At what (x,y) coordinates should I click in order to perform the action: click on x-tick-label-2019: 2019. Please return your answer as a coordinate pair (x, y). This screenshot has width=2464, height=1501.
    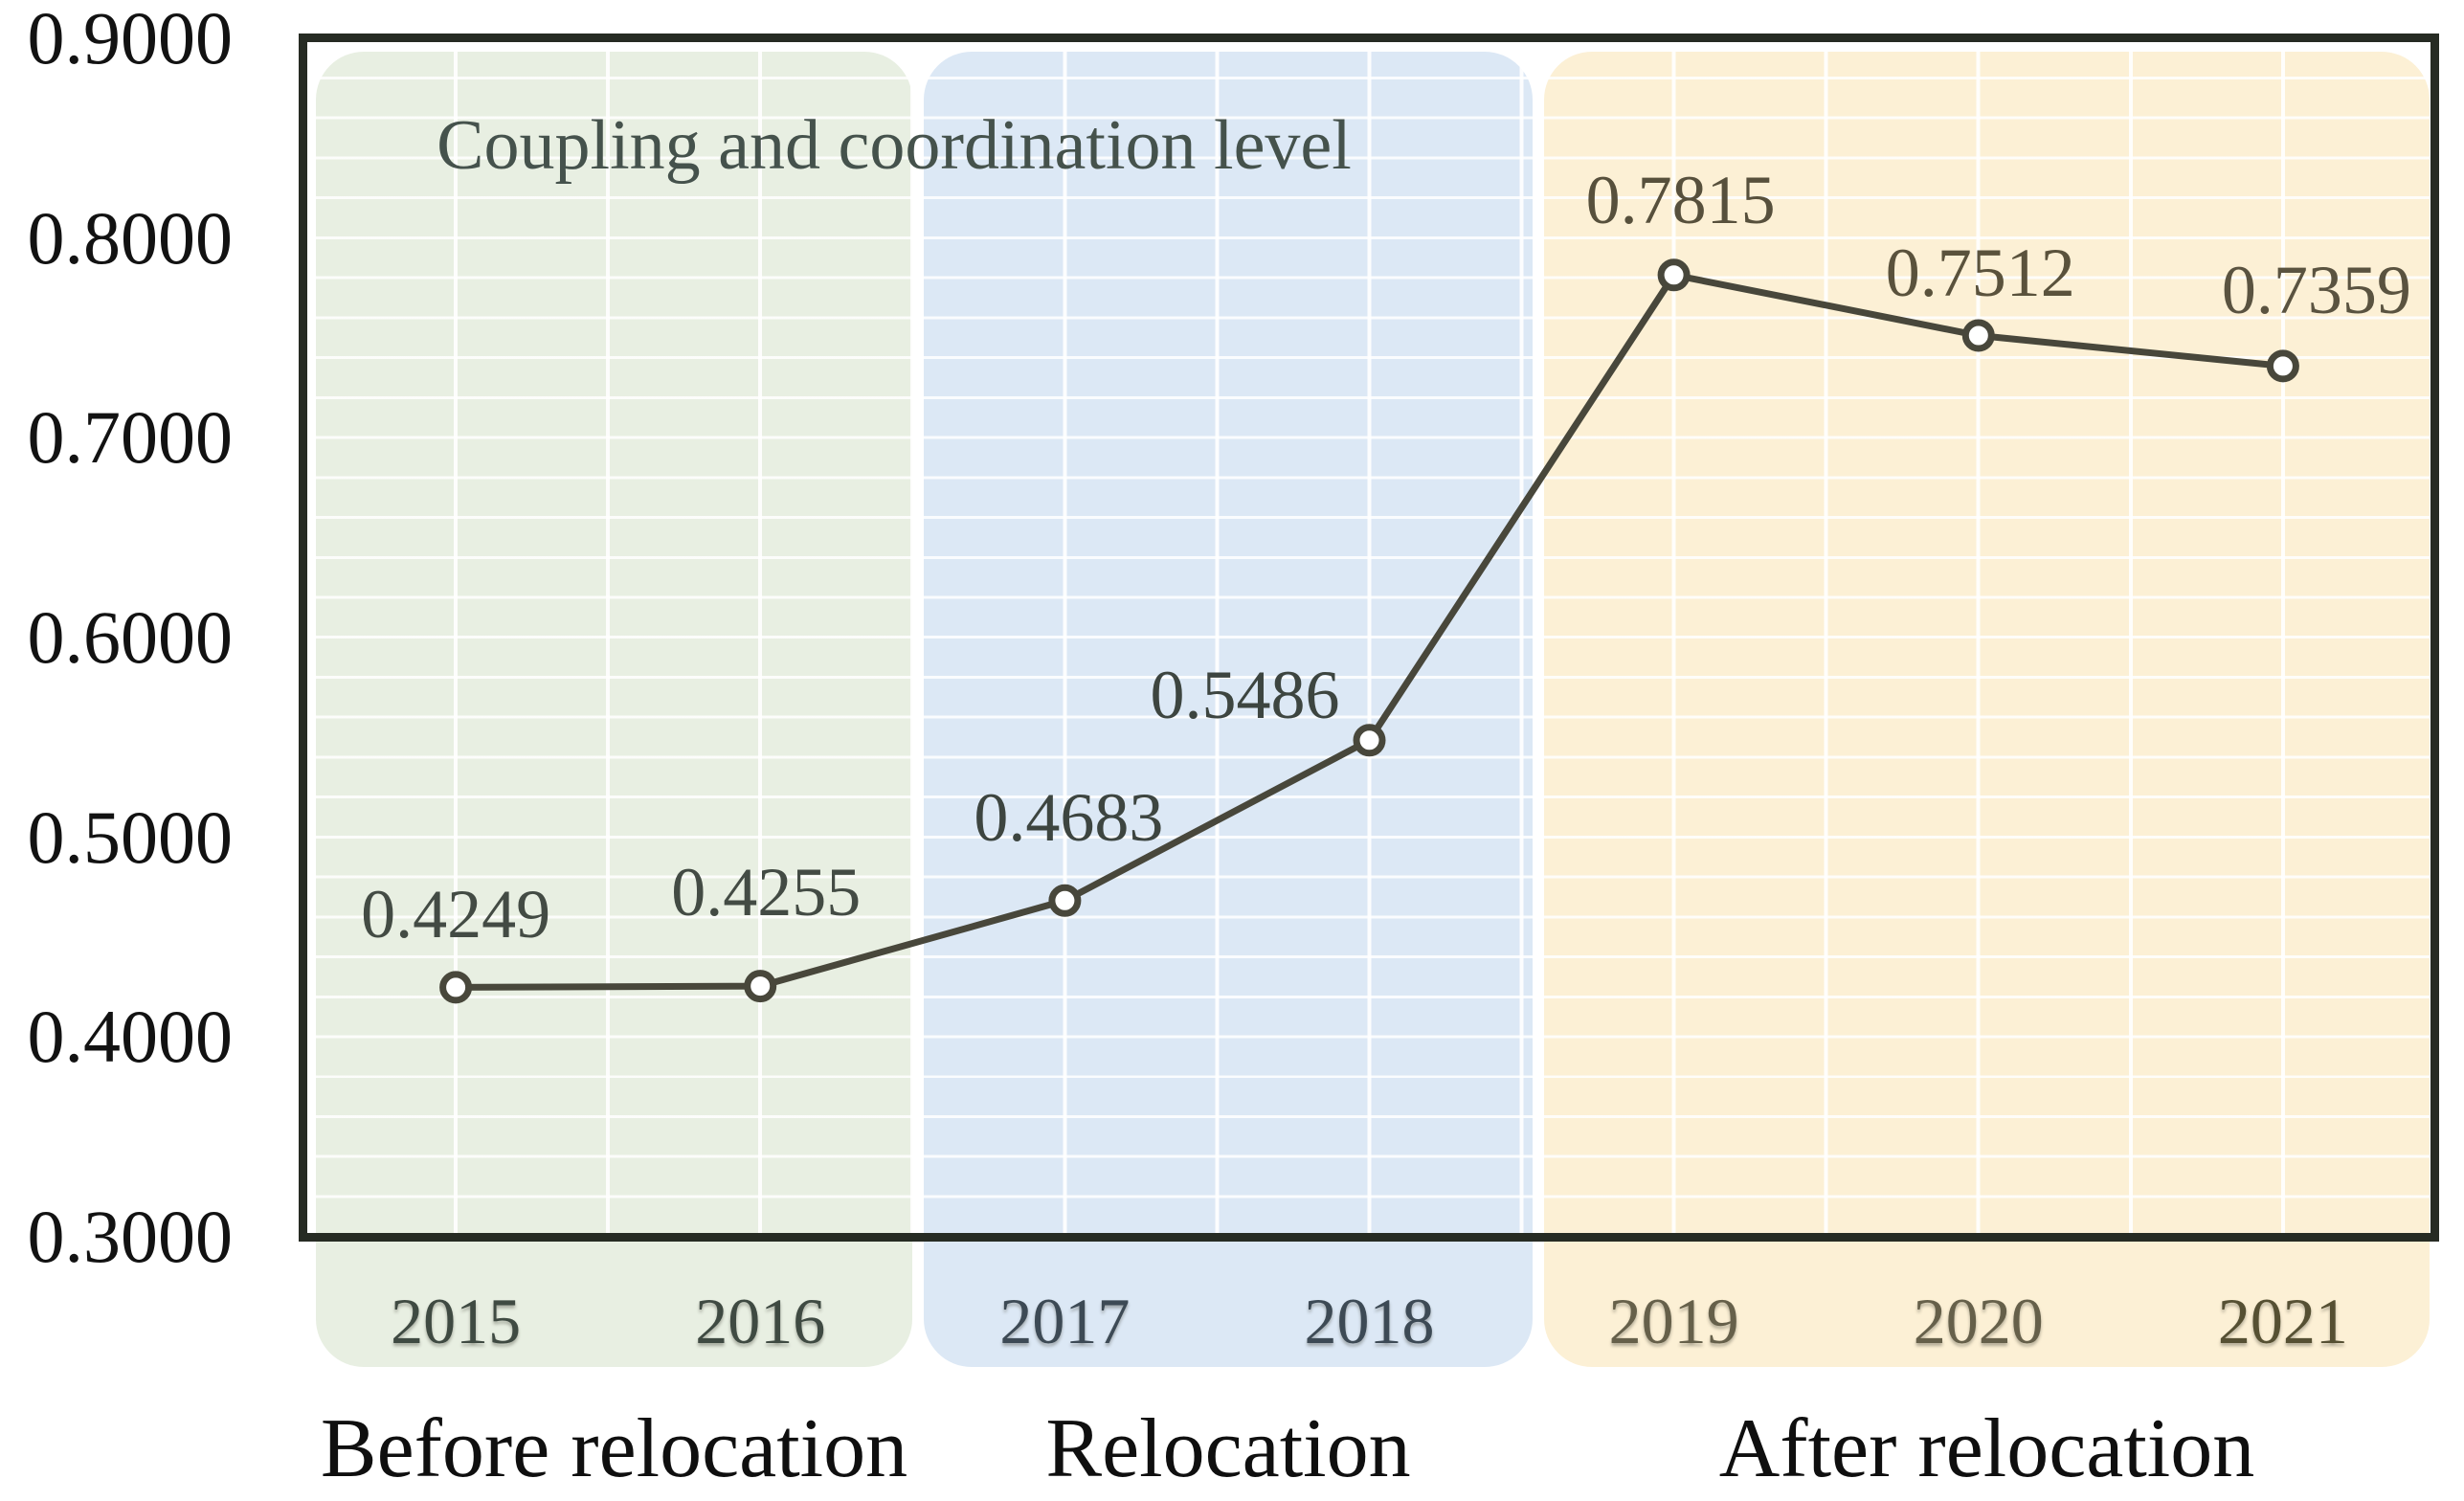
    Looking at the image, I should click on (1674, 1321).